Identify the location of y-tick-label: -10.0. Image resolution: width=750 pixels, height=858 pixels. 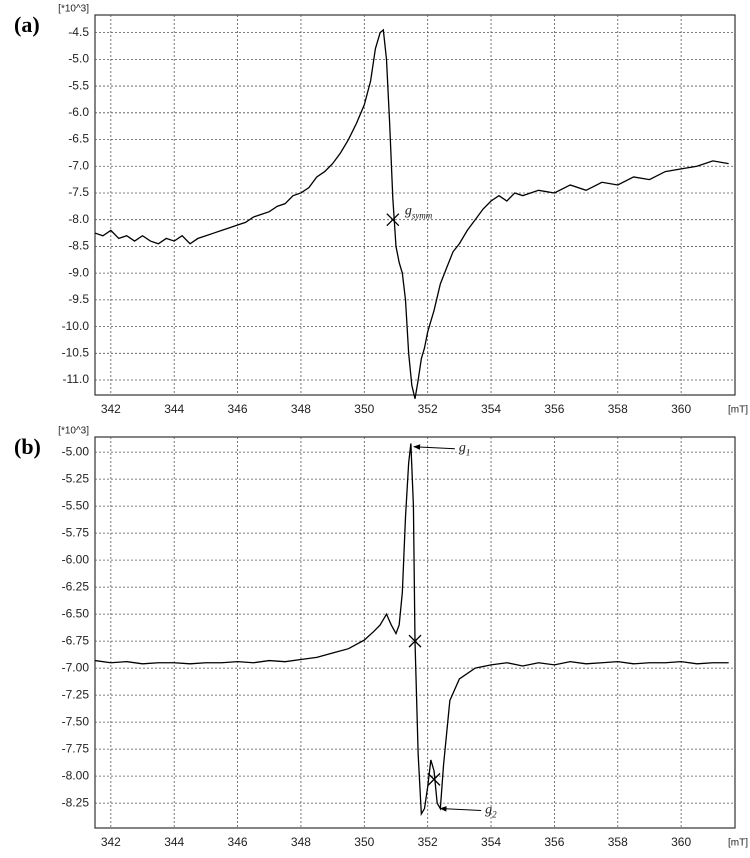
(76, 326).